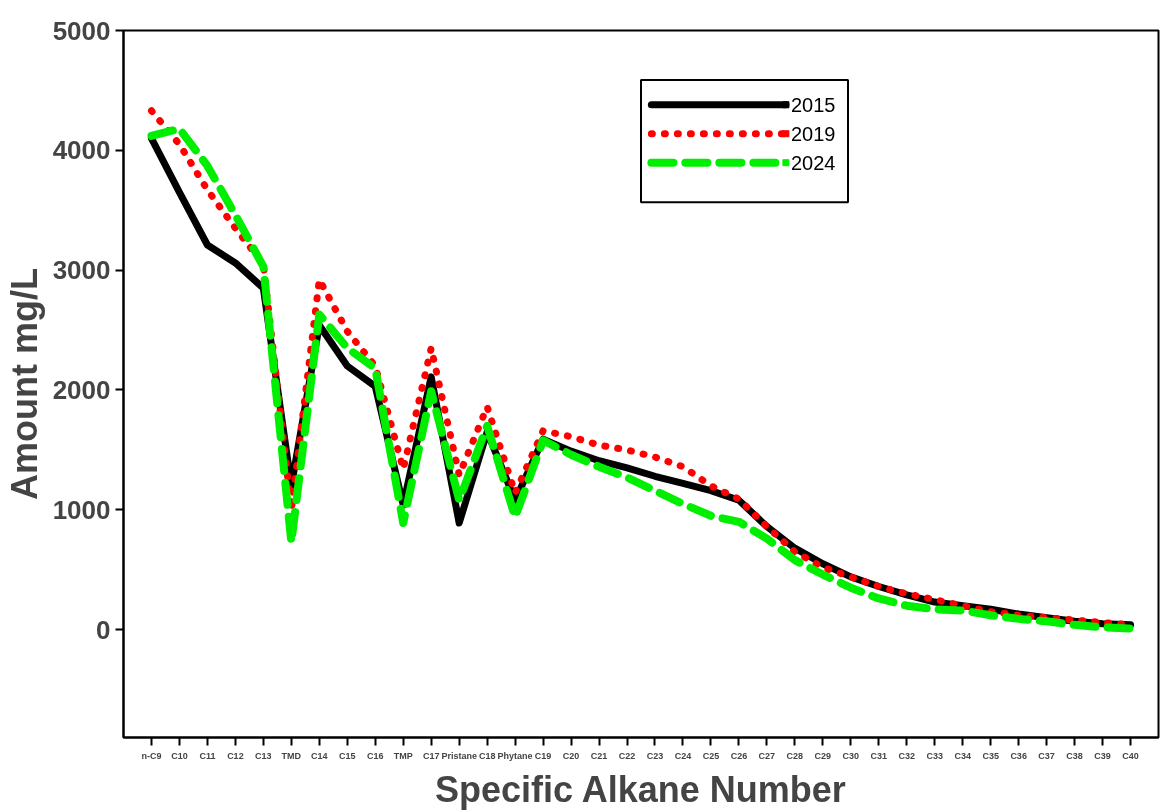 The height and width of the screenshot is (812, 1162). I want to click on x-tick-label: C11, so click(207, 755).